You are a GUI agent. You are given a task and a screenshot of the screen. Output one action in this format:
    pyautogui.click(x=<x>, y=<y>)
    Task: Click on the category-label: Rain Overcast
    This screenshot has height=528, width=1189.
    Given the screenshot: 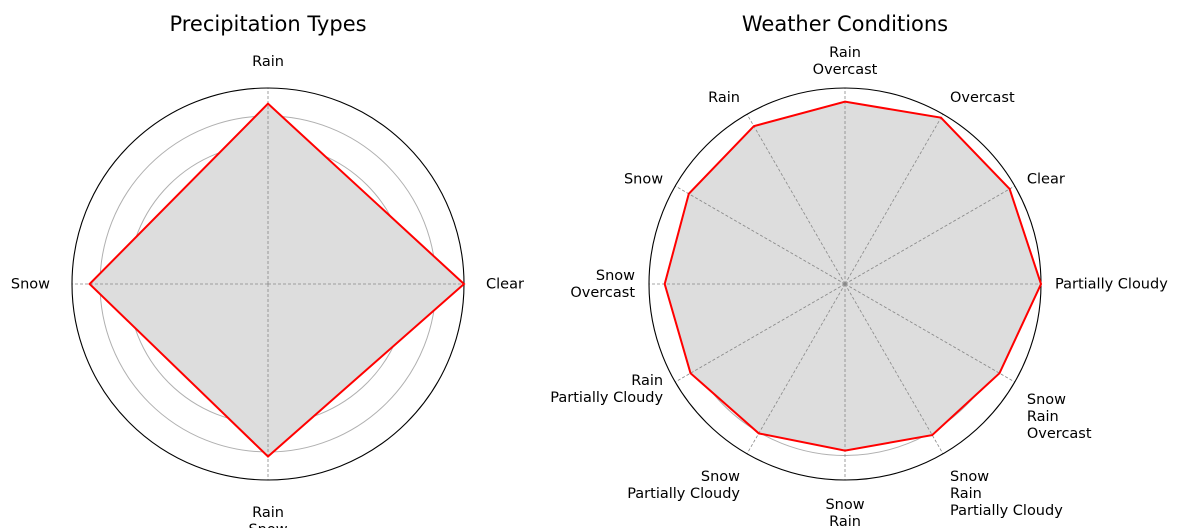 What is the action you would take?
    pyautogui.click(x=845, y=61)
    